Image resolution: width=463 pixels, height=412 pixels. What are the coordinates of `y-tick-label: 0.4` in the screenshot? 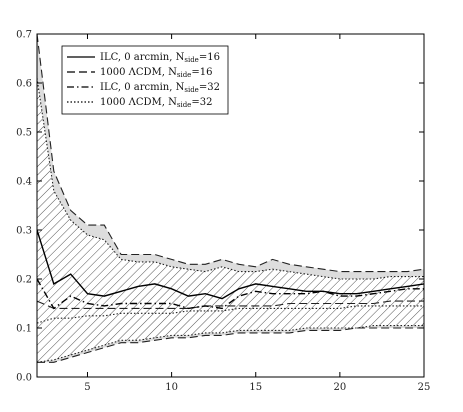 It's located at (24, 182).